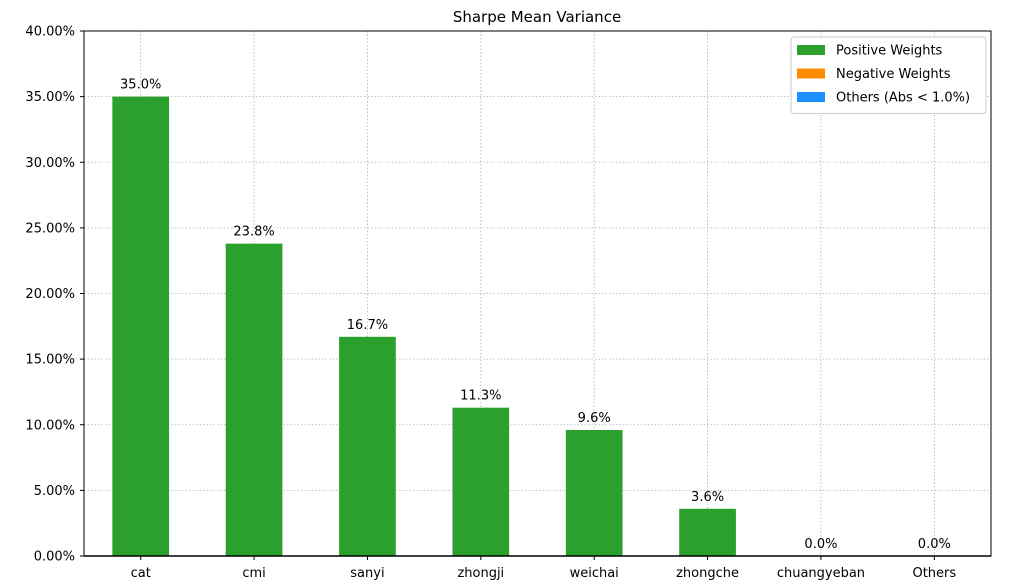 The height and width of the screenshot is (588, 1014). What do you see at coordinates (481, 481) in the screenshot?
I see `bar-zhongji` at bounding box center [481, 481].